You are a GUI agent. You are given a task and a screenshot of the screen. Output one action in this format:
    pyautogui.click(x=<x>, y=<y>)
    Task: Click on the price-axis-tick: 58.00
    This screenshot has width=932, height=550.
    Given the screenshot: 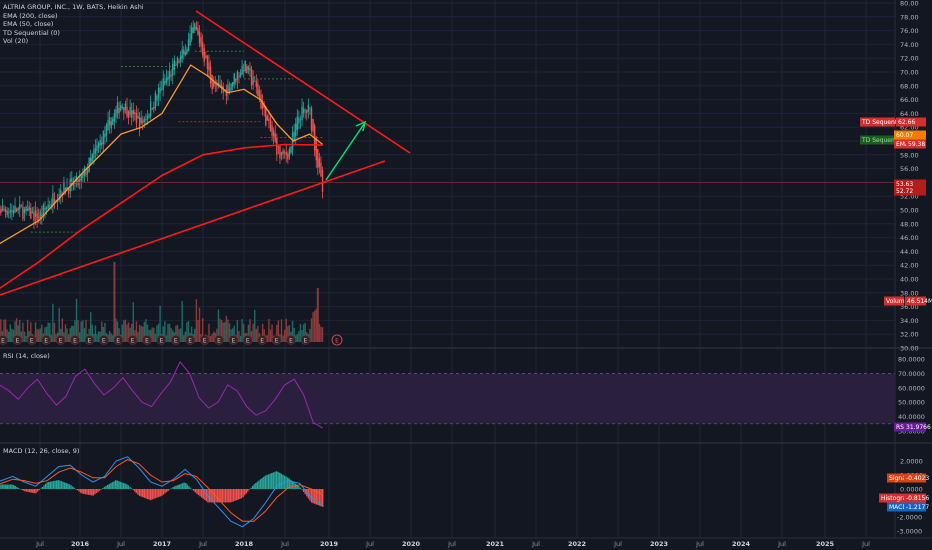 What is the action you would take?
    pyautogui.click(x=909, y=155)
    